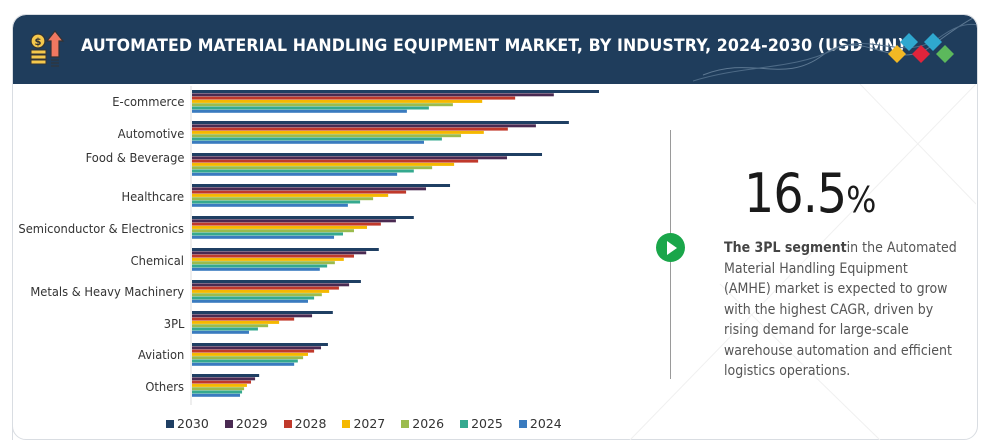 The width and height of the screenshot is (986, 447). I want to click on money-growth-icon: $, so click(47, 48).